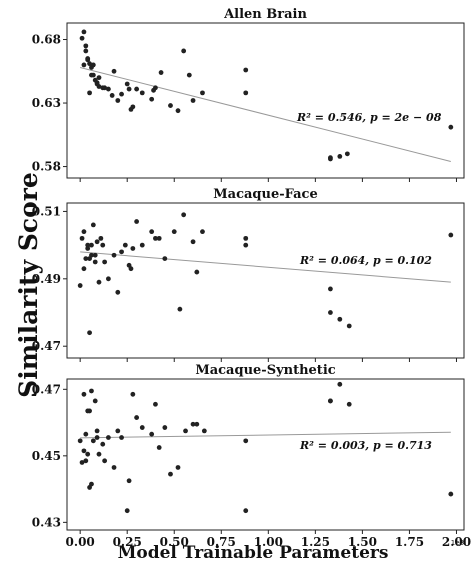 Image resolution: width=475 pixels, height=570 pixels. What do you see at coordinates (268, 542) in the screenshot?
I see `x-tick-label: 1.00` at bounding box center [268, 542].